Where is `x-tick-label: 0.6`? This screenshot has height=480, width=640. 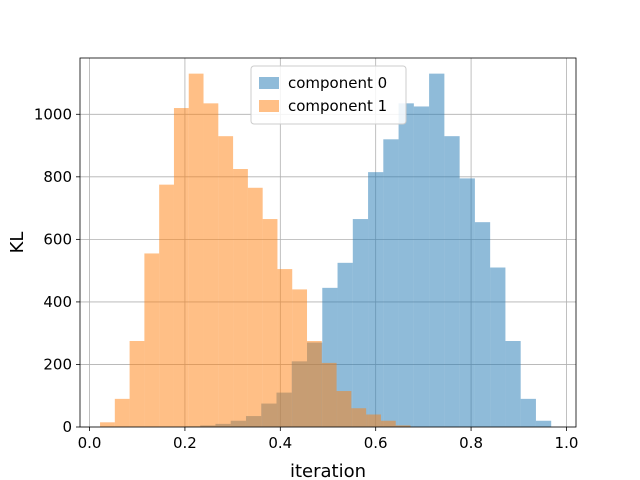 x-tick-label: 0.6 is located at coordinates (376, 443).